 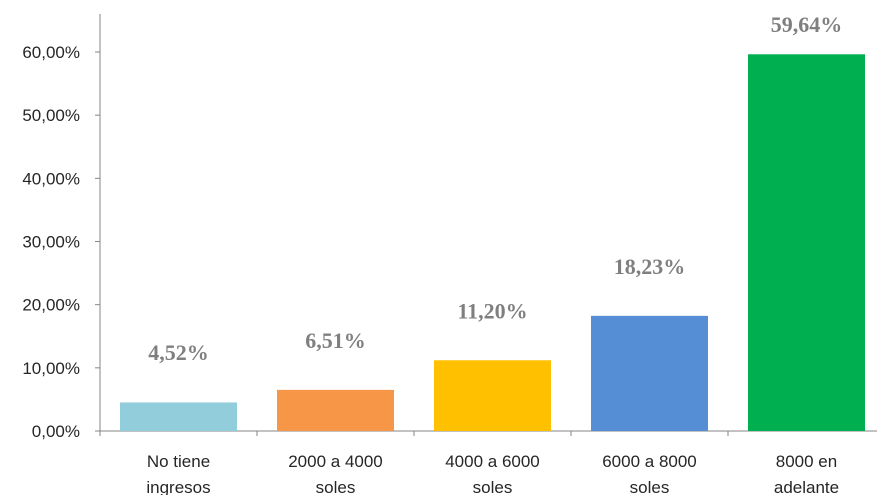 What do you see at coordinates (649, 461) in the screenshot?
I see `x-category-label: 6000 a 8000` at bounding box center [649, 461].